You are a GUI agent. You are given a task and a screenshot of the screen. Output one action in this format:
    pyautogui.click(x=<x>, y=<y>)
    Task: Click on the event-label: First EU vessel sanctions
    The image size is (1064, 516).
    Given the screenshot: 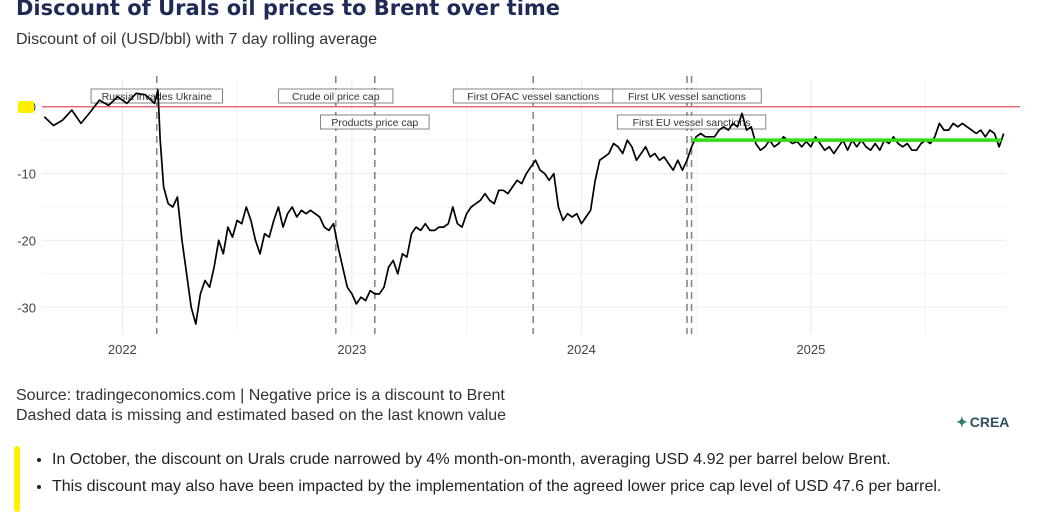 What is the action you would take?
    pyautogui.click(x=692, y=123)
    